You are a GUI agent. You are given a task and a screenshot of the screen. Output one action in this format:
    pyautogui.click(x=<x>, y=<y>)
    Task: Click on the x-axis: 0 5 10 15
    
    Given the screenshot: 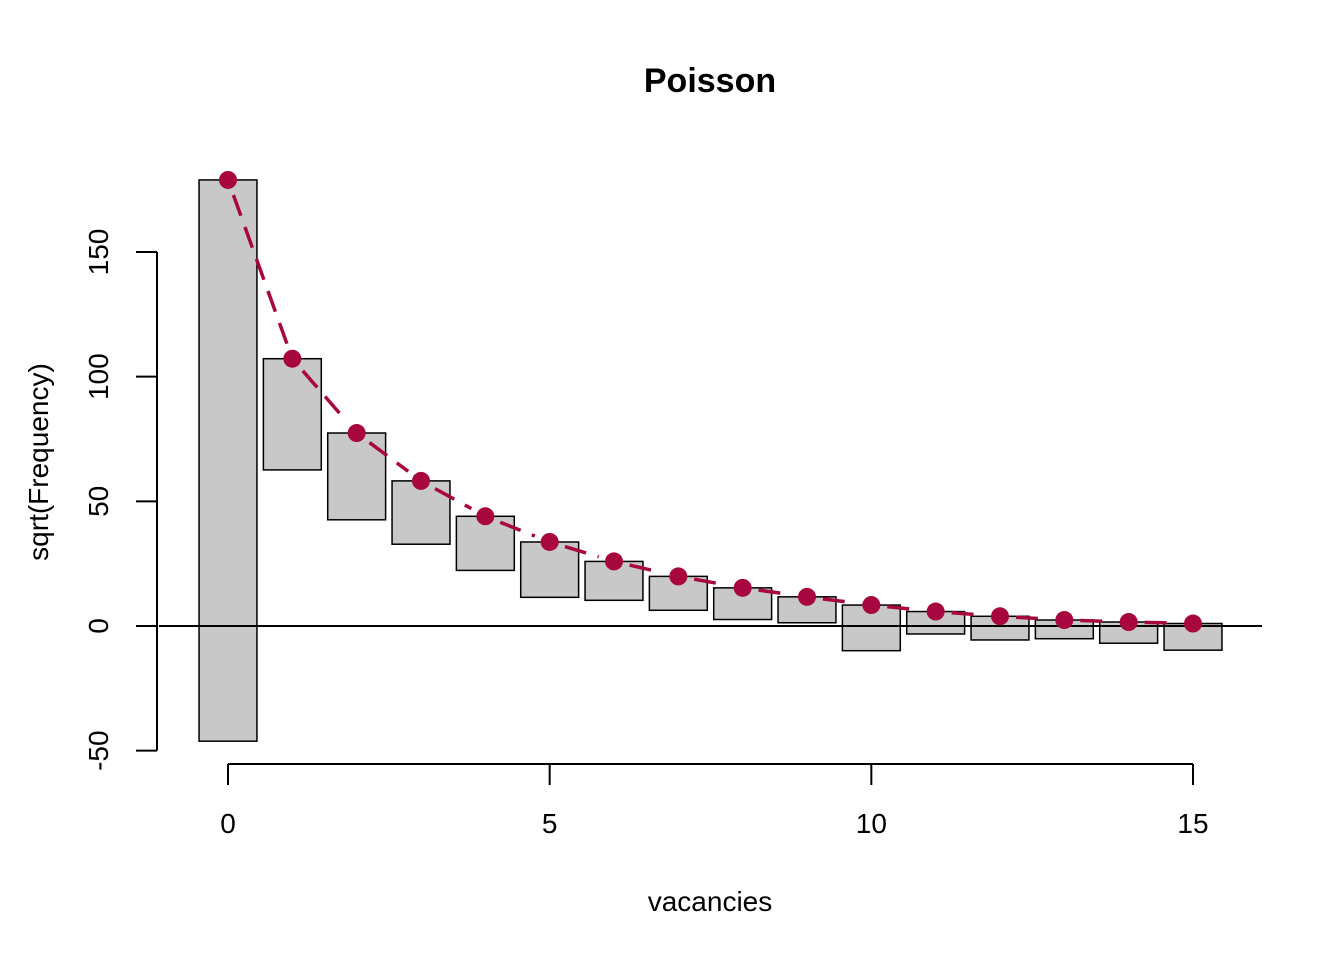 What is the action you would take?
    pyautogui.click(x=714, y=801)
    